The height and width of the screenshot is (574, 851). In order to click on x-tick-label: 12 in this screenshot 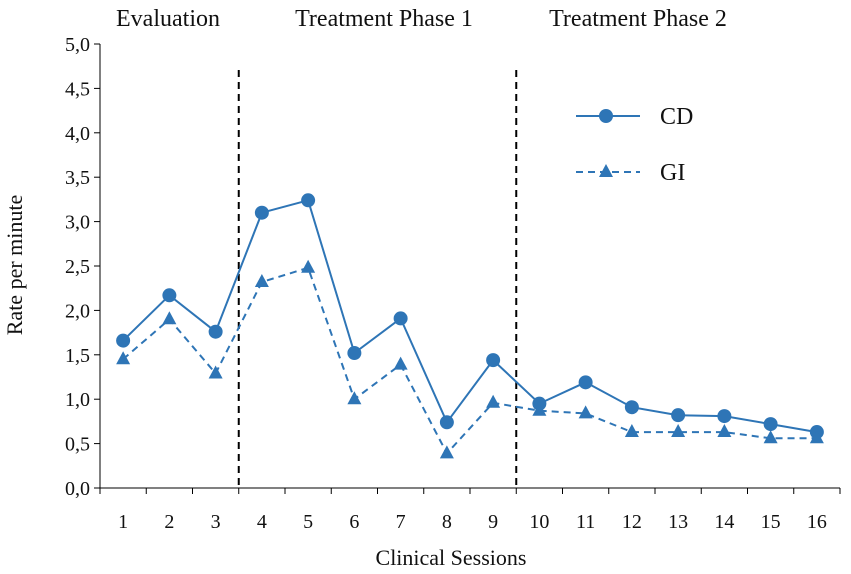, I will do `click(632, 522)`.